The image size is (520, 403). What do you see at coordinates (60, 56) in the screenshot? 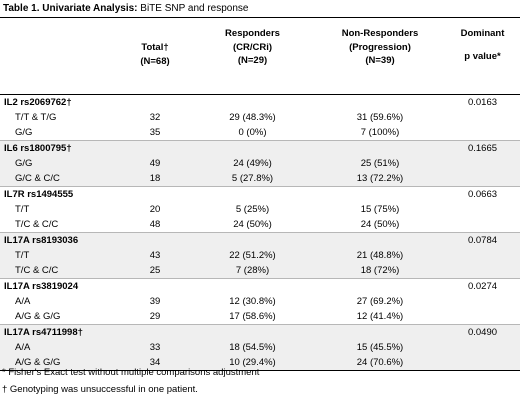
I see `header-label-cell` at bounding box center [60, 56].